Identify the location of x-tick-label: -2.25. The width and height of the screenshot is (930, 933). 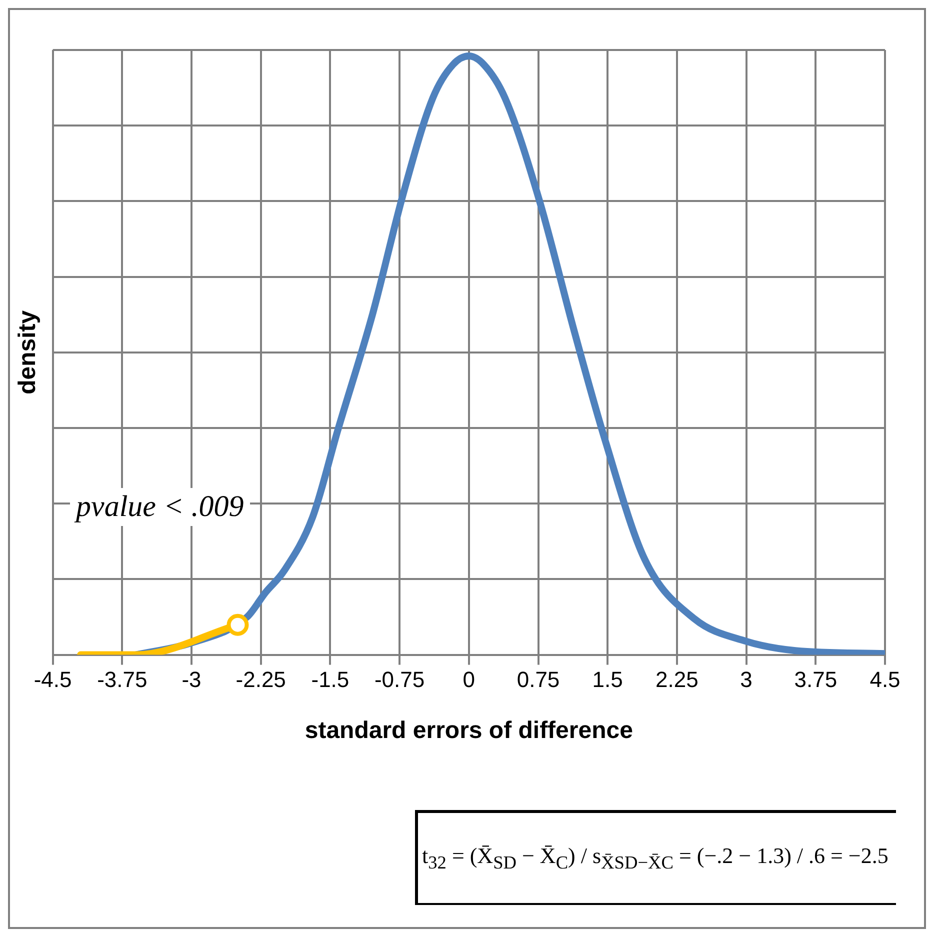
(261, 679).